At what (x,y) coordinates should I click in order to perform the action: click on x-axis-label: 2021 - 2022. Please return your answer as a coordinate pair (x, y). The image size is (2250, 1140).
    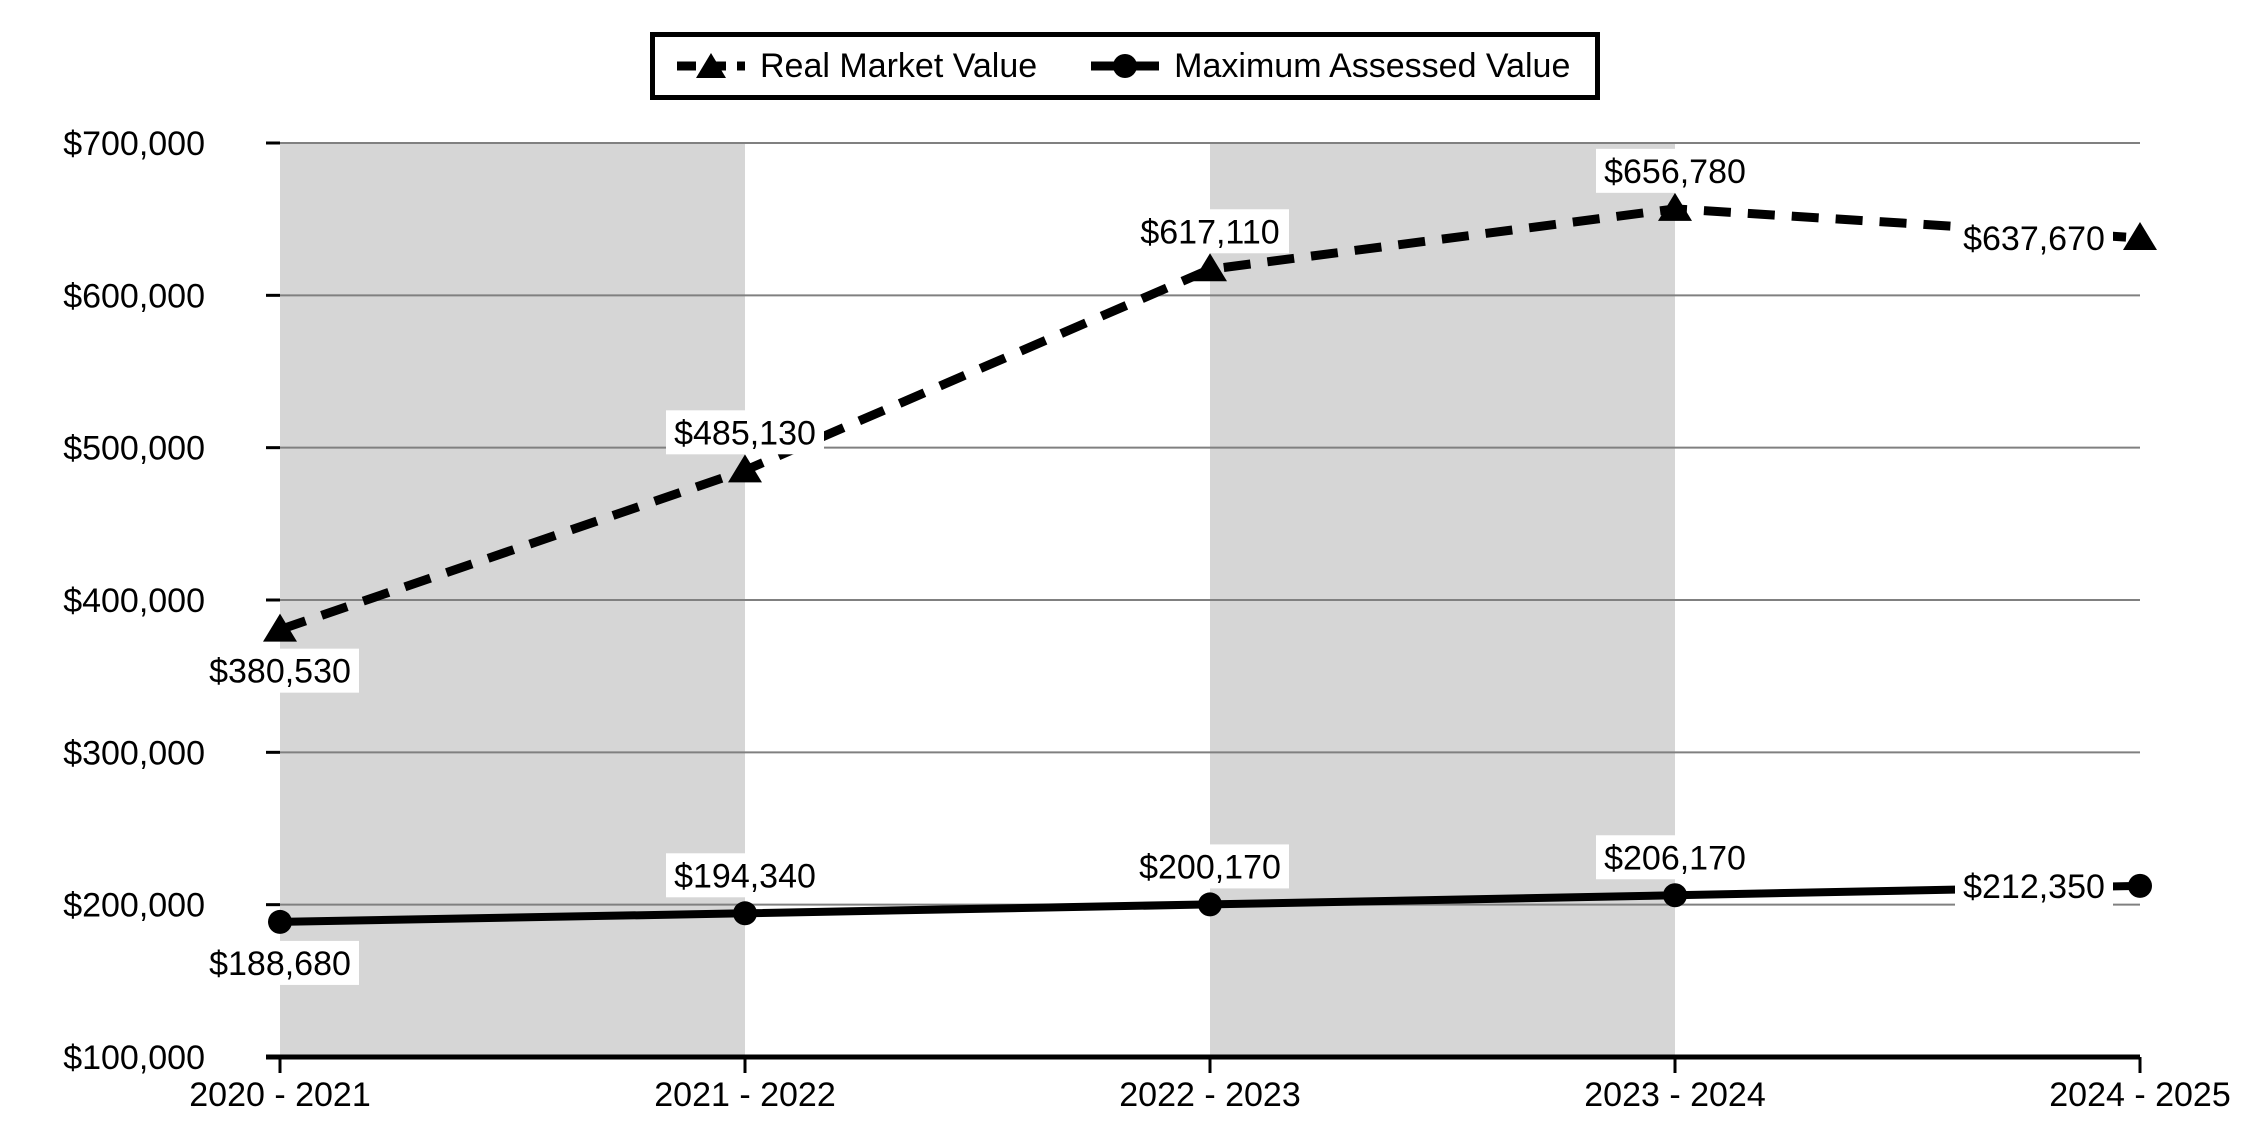
    Looking at the image, I should click on (745, 1095).